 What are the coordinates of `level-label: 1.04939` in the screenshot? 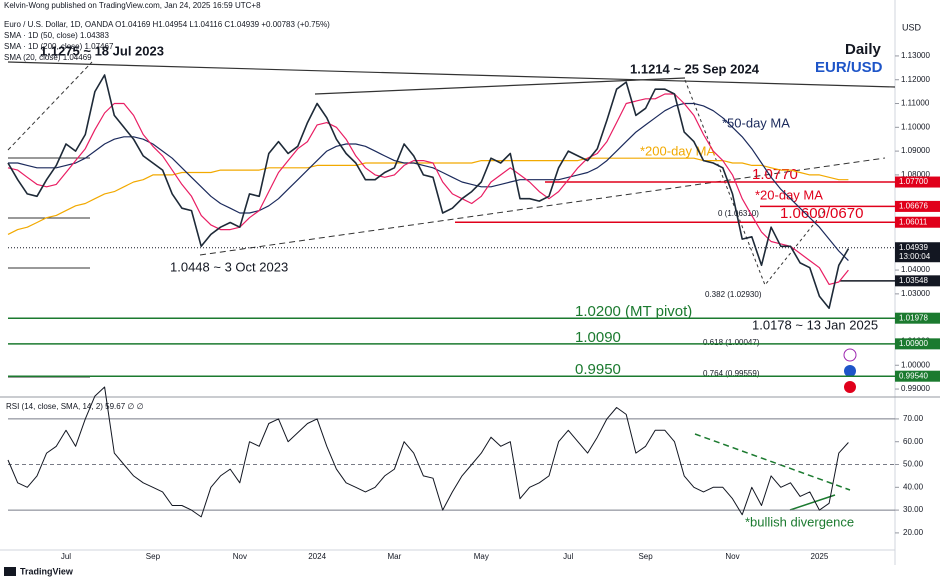 It's located at (913, 247).